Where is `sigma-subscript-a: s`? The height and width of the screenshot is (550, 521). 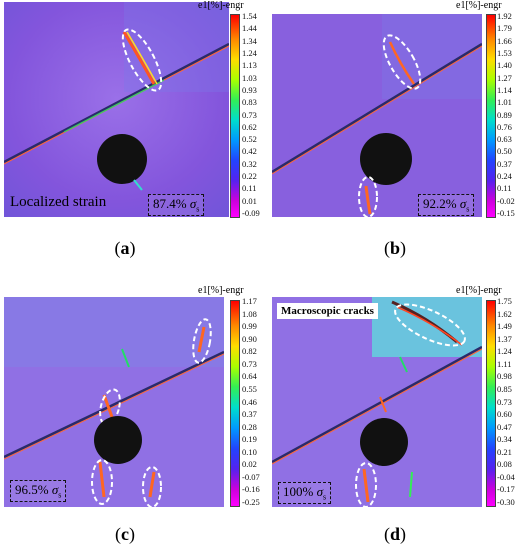 sigma-subscript-a: s is located at coordinates (198, 209).